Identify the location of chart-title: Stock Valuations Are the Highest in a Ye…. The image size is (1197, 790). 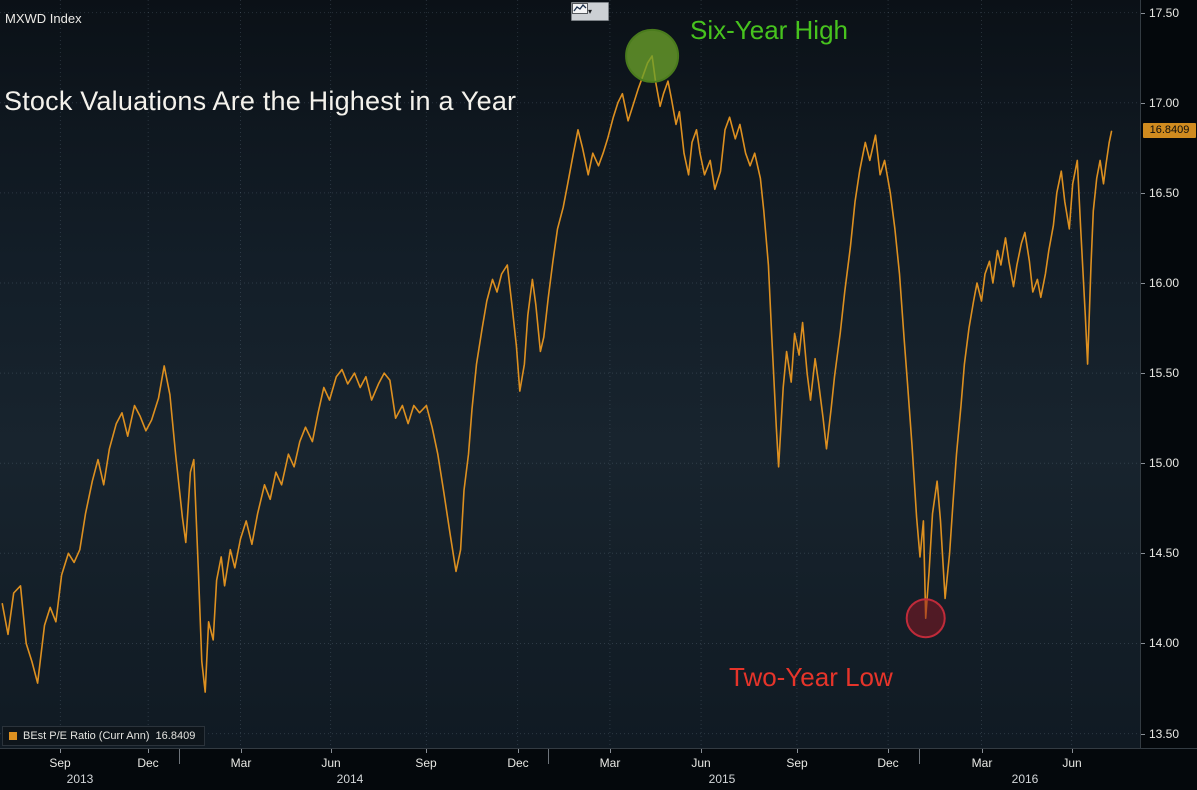
(260, 101).